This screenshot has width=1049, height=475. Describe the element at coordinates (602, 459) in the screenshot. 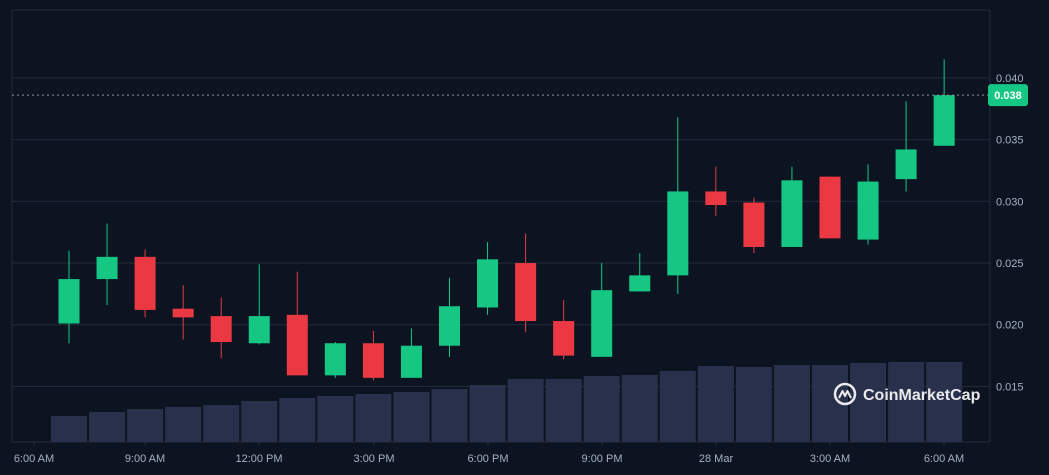

I see `x-tick-label-5: 9:00 PM` at that location.